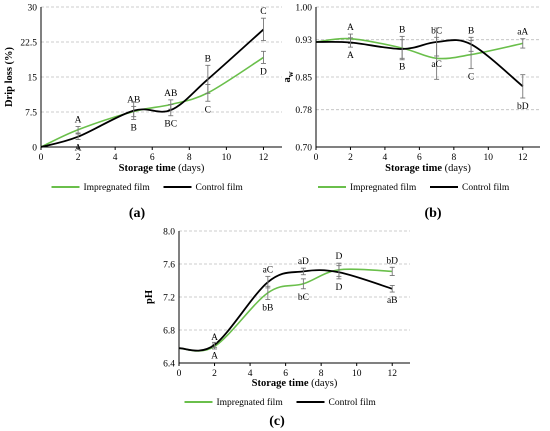 Image resolution: width=550 pixels, height=431 pixels. Describe the element at coordinates (303, 9) in the screenshot. I see `y-tick-label: 1.00` at that location.